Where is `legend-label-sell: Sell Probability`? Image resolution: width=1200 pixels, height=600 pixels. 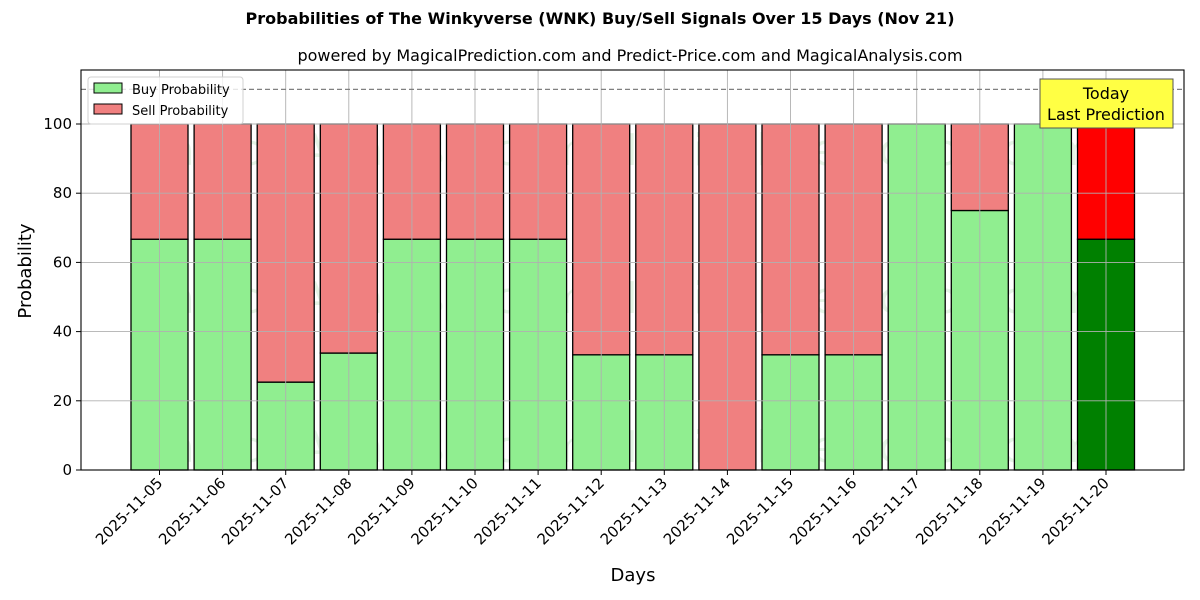
legend-label-sell: Sell Probability is located at coordinates (180, 111).